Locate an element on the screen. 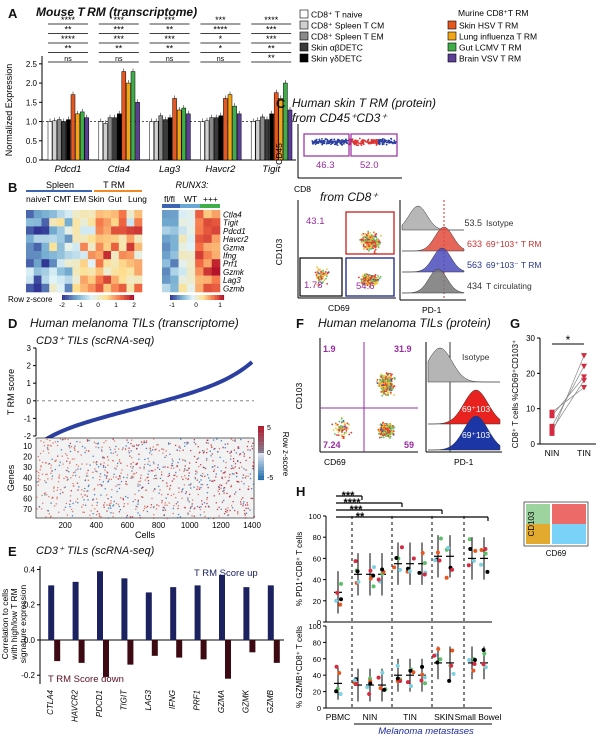 This screenshot has height=738, width=600. c2-gate-value: 54.6 is located at coordinates (365, 286).